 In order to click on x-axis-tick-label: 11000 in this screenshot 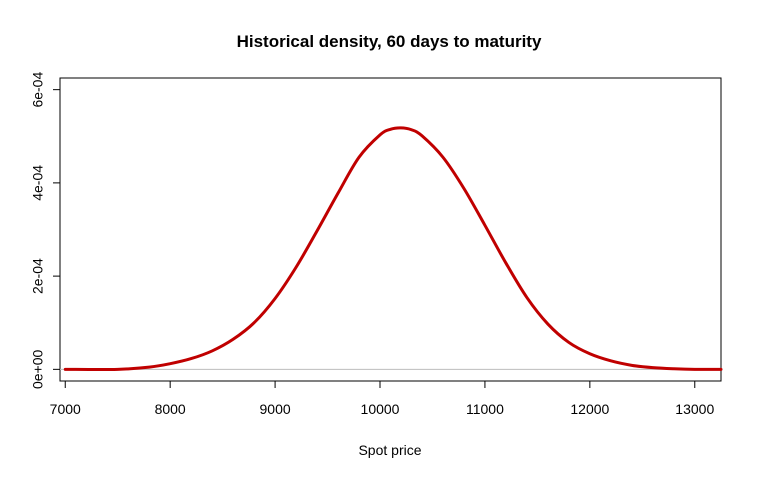, I will do `click(485, 409)`.